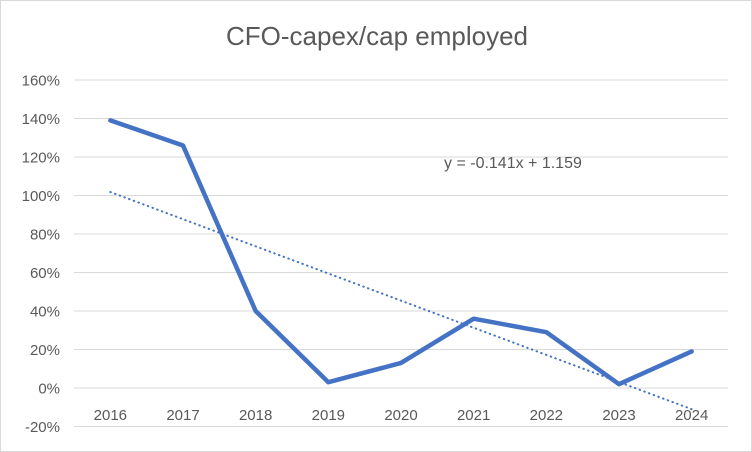 This screenshot has width=752, height=452. Describe the element at coordinates (255, 415) in the screenshot. I see `x-axis-tick-label: 2018` at that location.